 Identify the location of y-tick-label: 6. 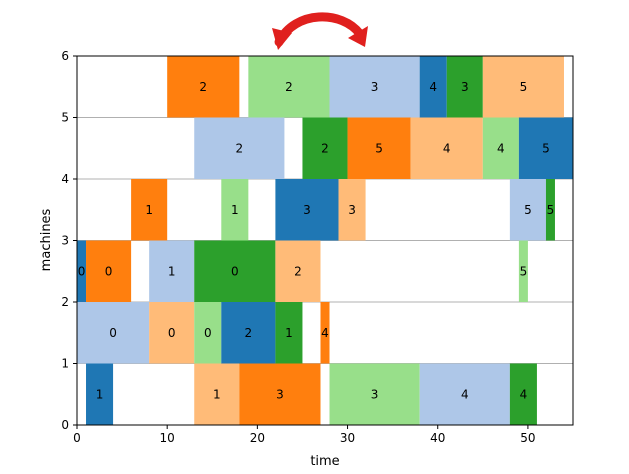
(65, 56).